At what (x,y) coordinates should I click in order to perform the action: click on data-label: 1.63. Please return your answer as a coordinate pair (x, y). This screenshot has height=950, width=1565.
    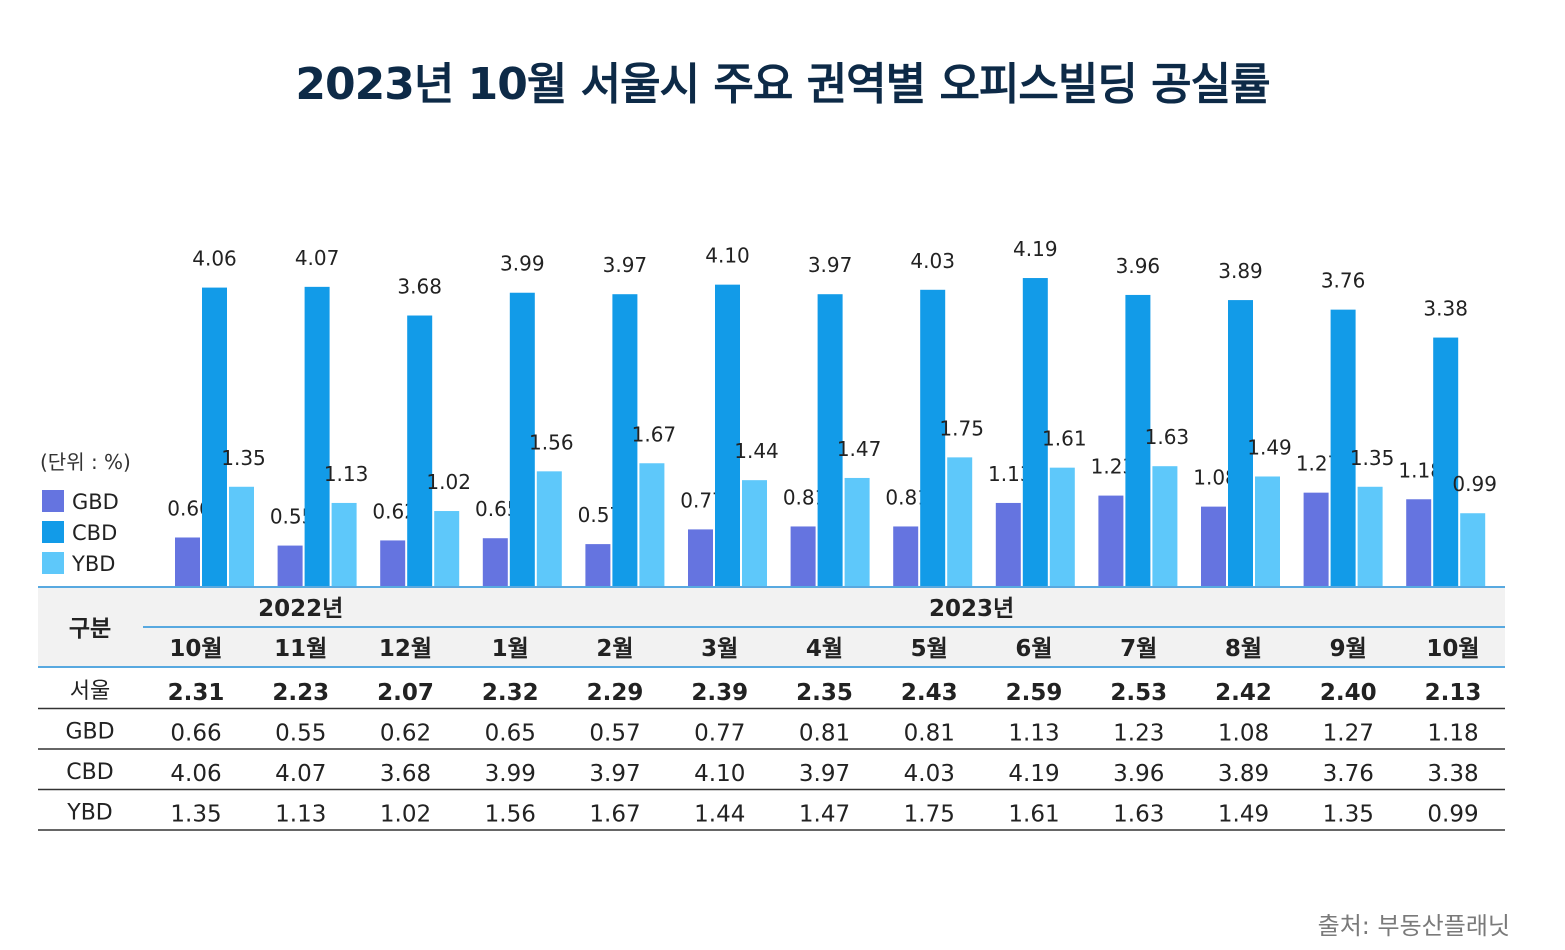
    Looking at the image, I should click on (1167, 437).